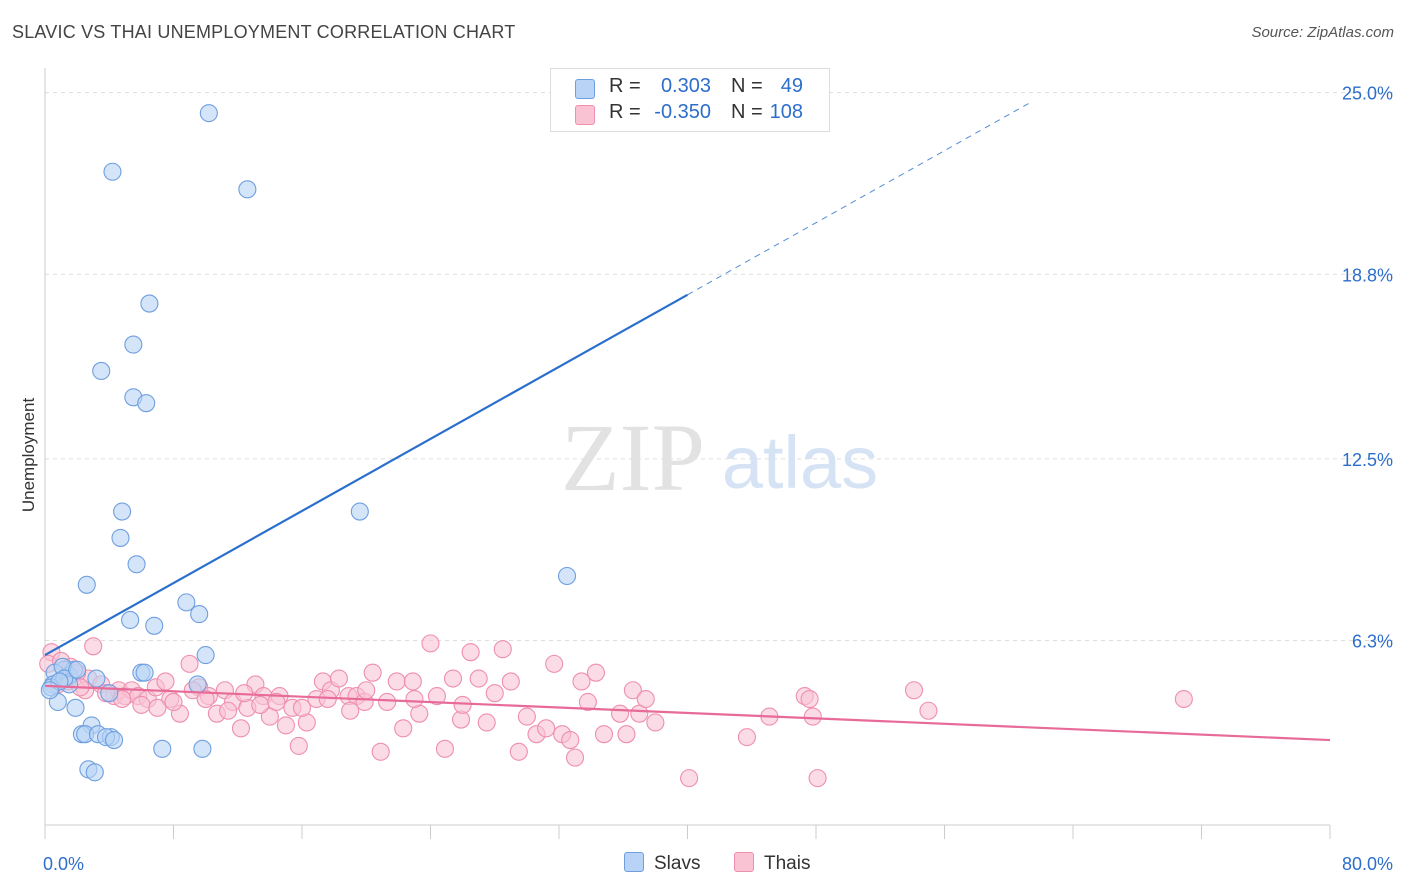  Describe the element at coordinates (786, 112) in the screenshot. I see `n-value: 108` at that location.